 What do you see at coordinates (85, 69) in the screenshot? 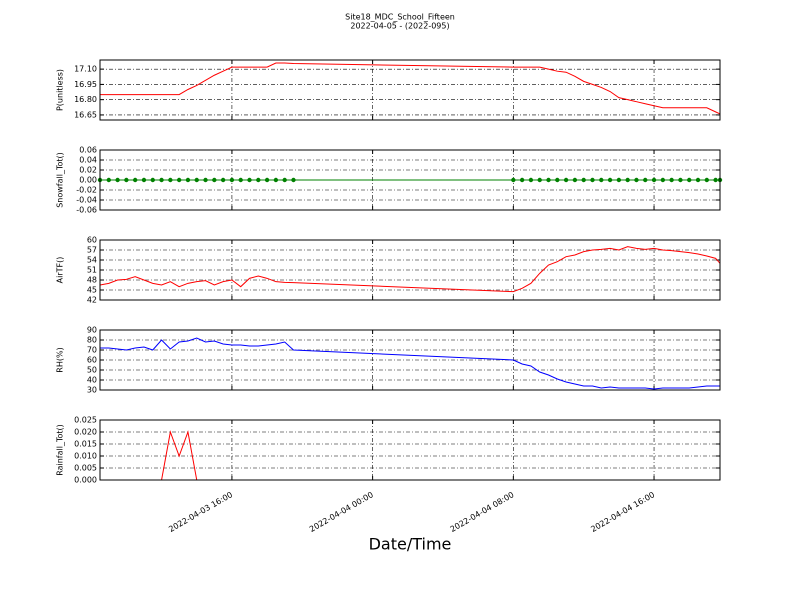
I see `y-tick-label: 17.10` at bounding box center [85, 69].